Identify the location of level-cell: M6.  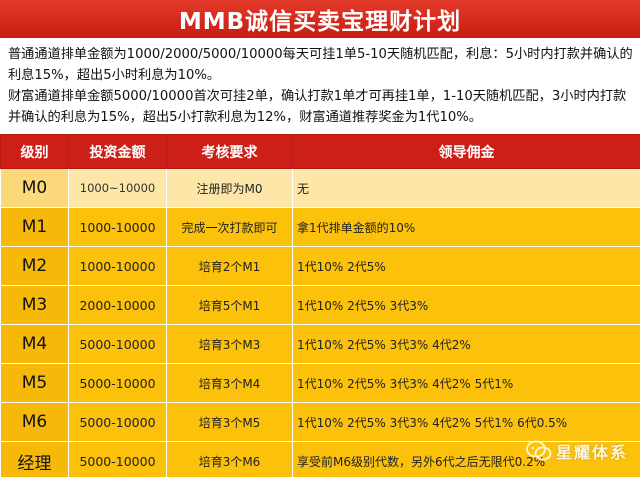
(34, 422).